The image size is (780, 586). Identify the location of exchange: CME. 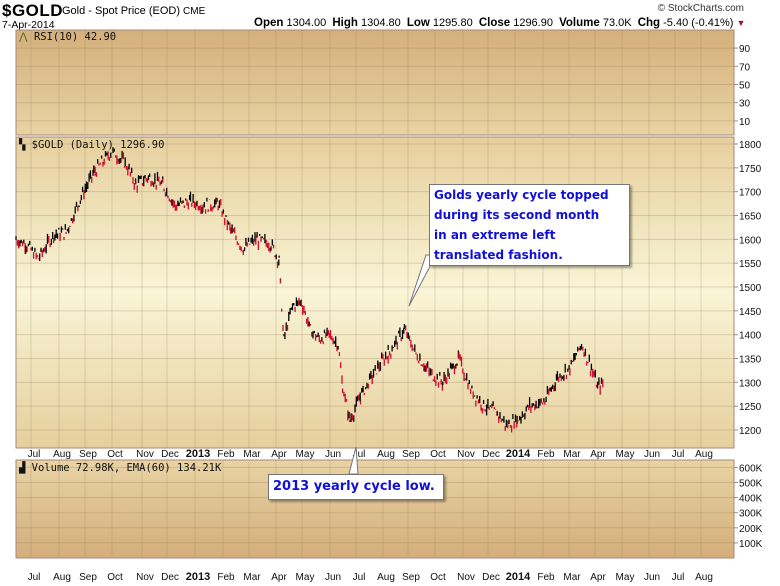
(194, 11).